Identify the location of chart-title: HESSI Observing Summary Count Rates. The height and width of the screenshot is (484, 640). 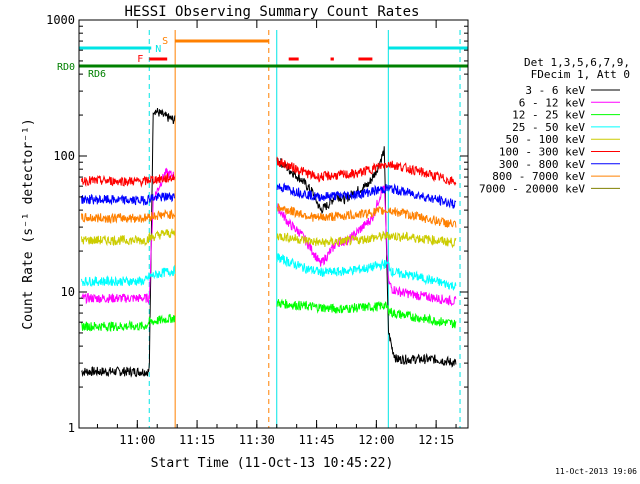
(271, 12).